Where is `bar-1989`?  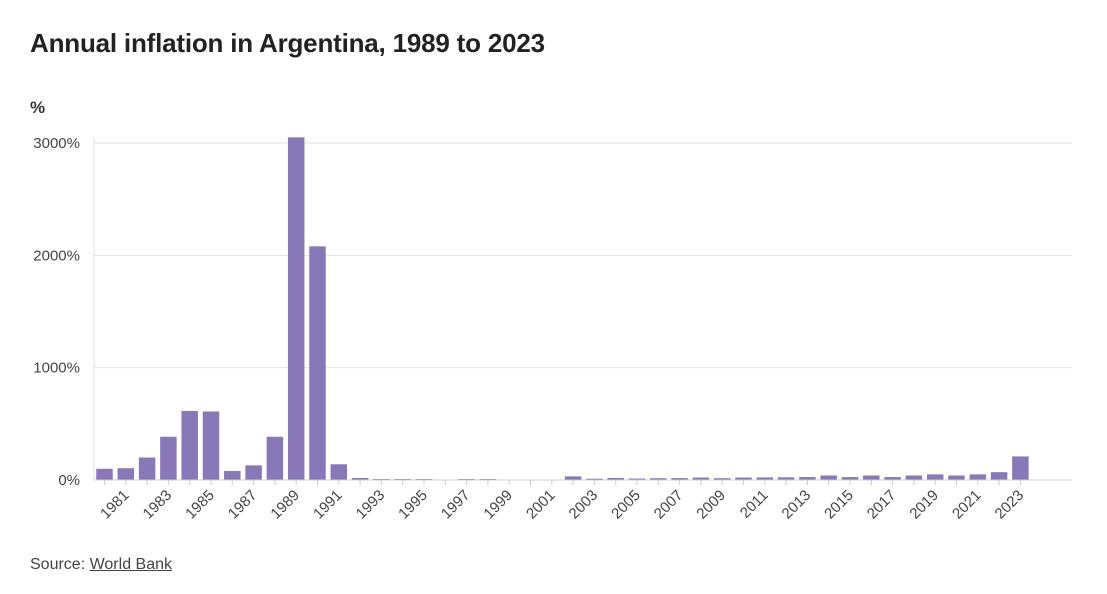 bar-1989 is located at coordinates (296, 308).